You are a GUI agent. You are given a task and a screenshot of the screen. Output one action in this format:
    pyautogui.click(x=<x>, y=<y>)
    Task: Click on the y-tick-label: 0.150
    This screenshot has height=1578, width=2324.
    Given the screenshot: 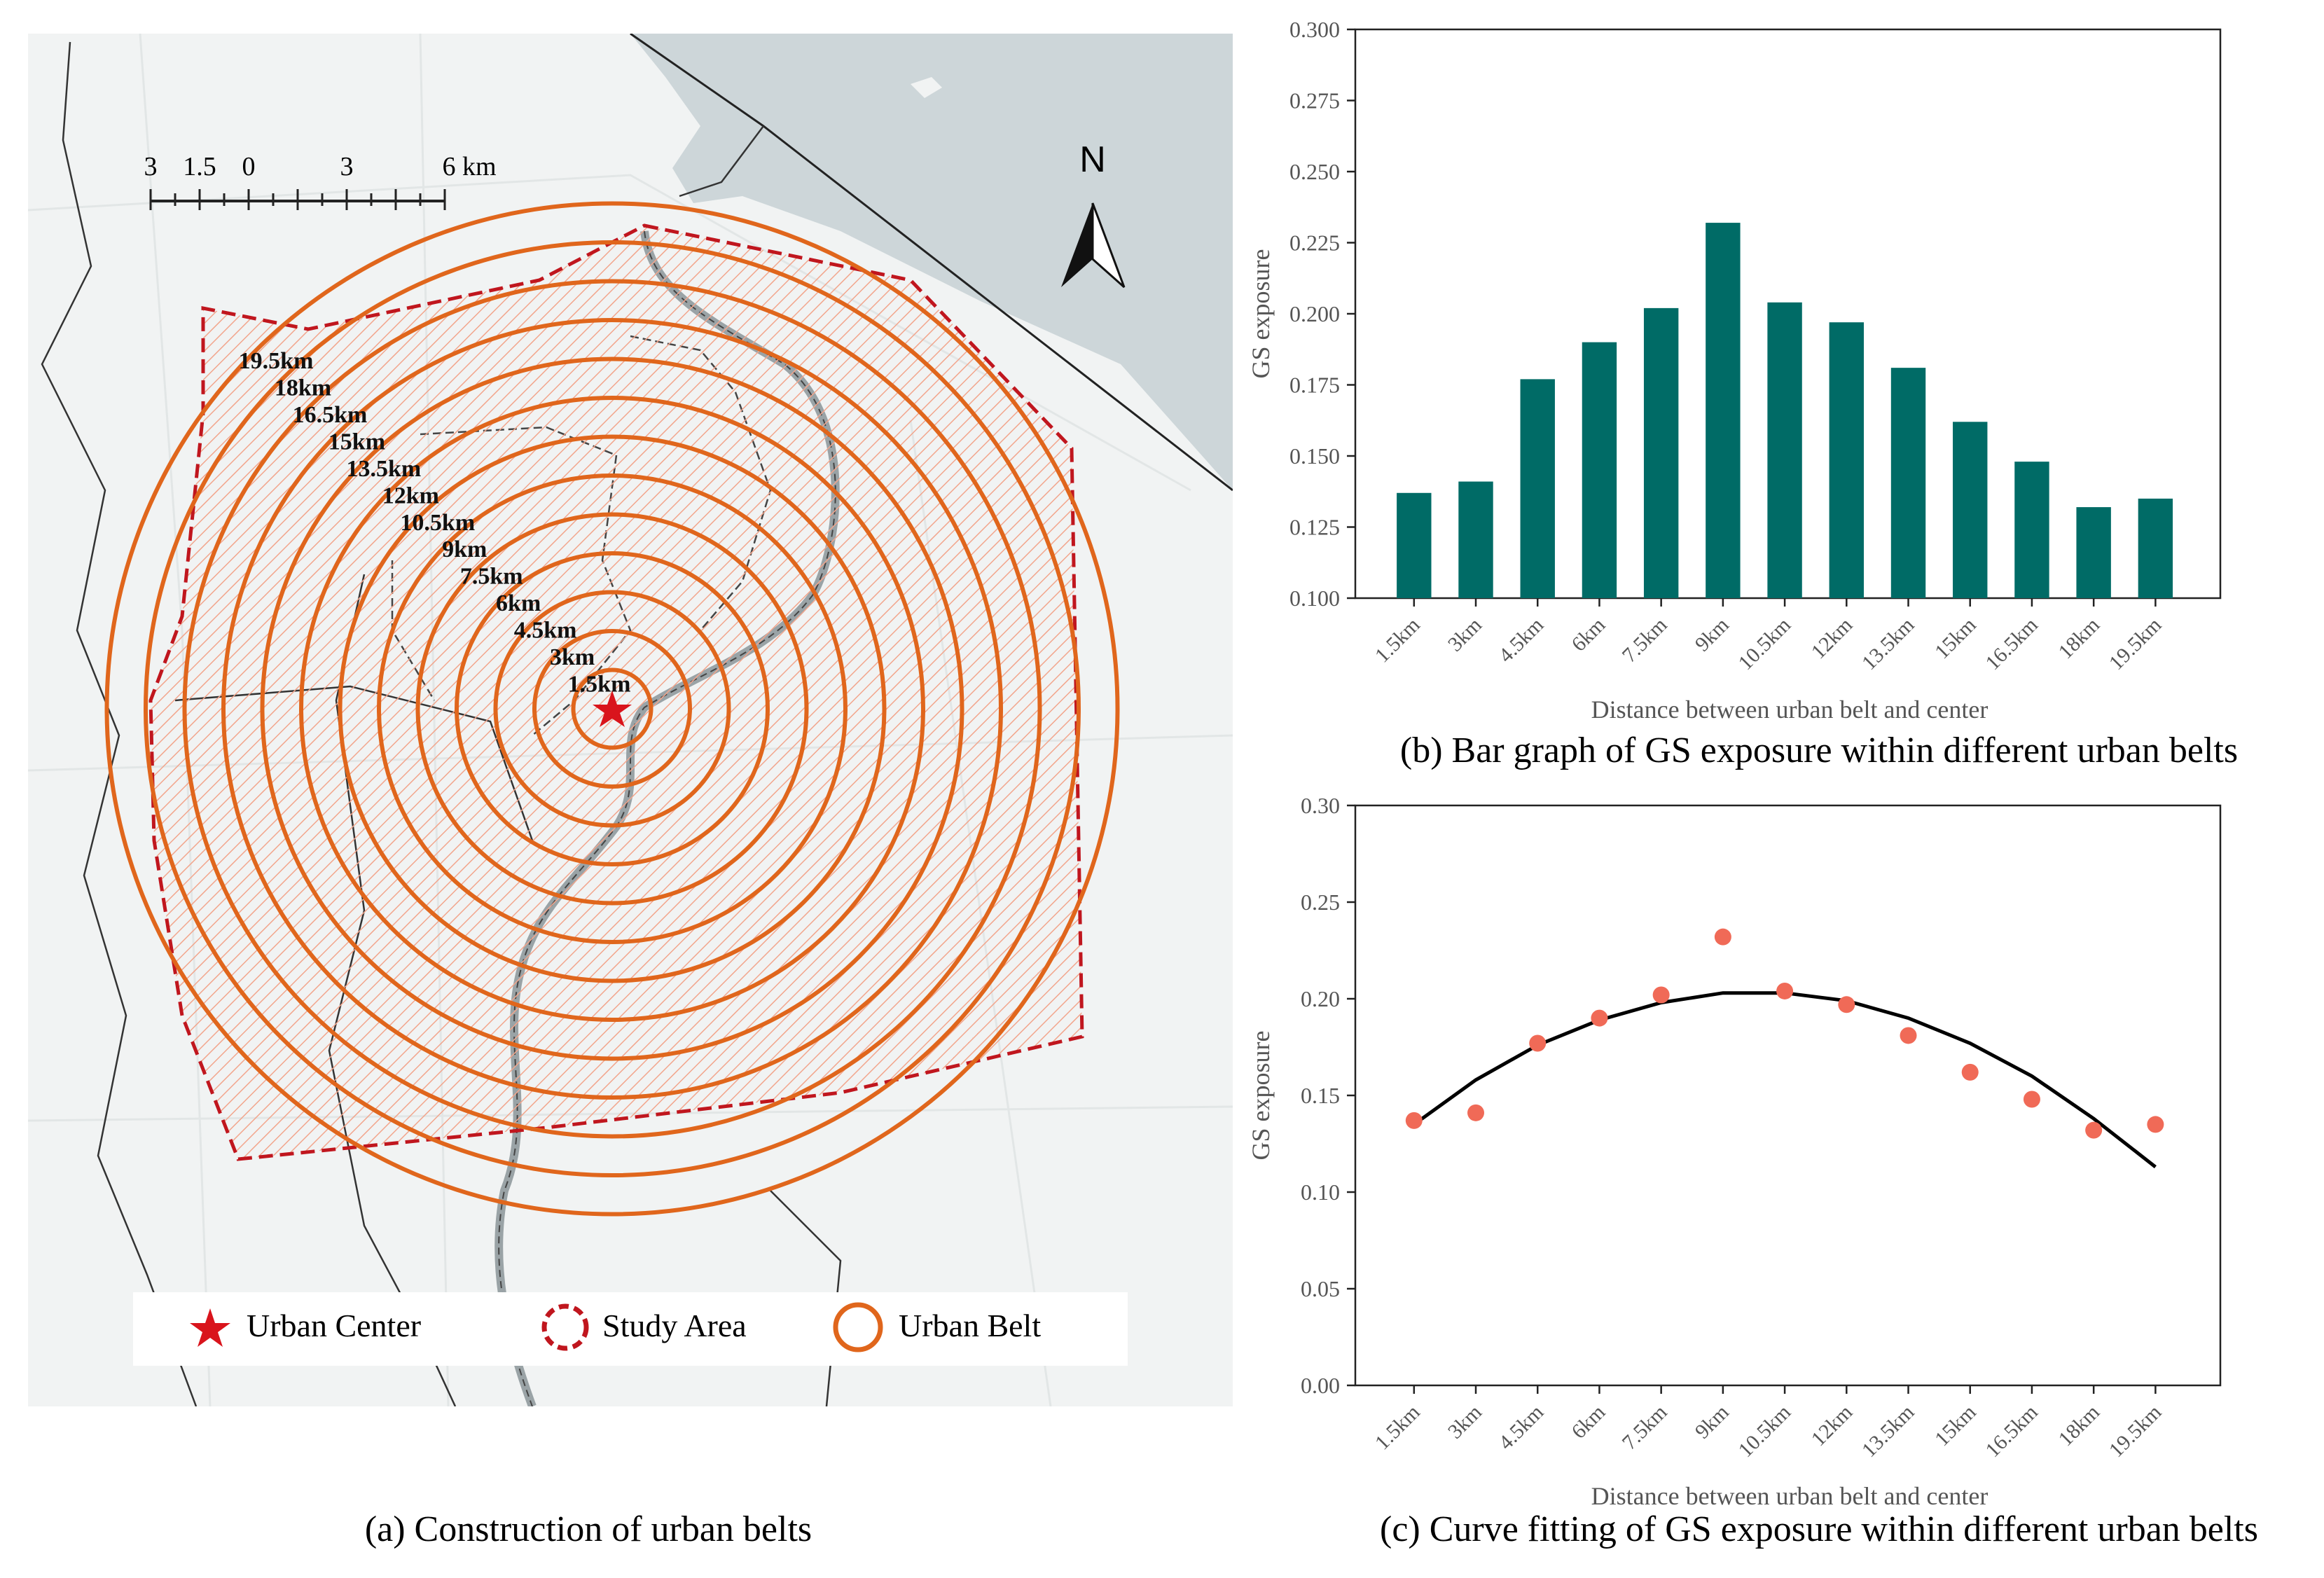 What is the action you would take?
    pyautogui.click(x=1314, y=456)
    